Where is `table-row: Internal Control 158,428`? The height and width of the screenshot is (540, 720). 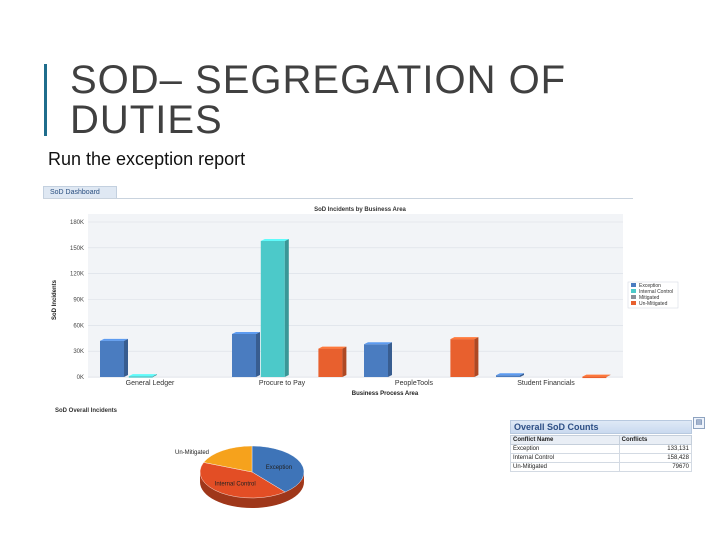
table-row: Internal Control 158,428 is located at coordinates (601, 458).